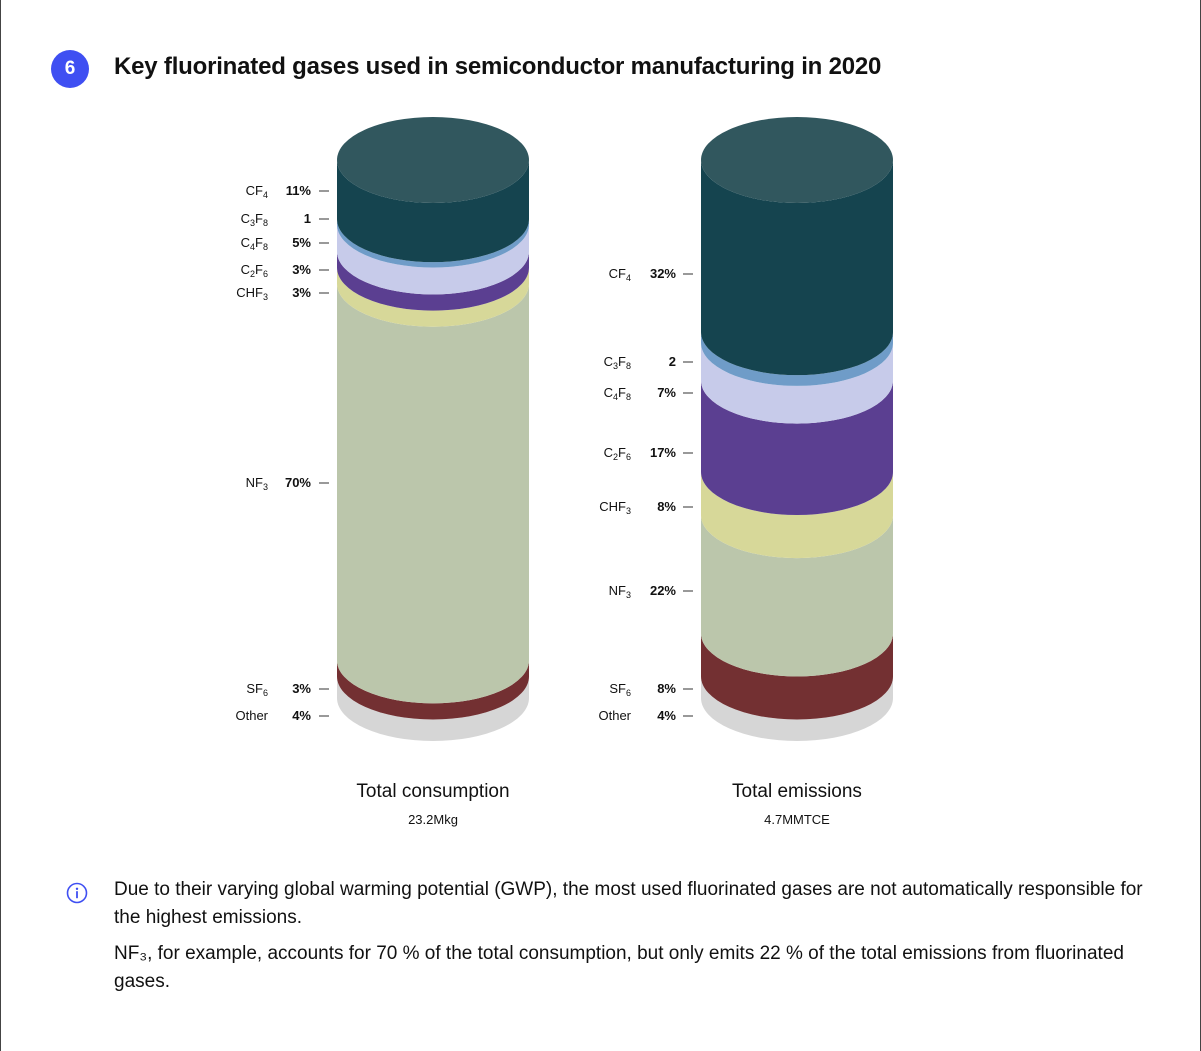 The height and width of the screenshot is (1051, 1201). I want to click on segment-c3f8, so click(797, 359).